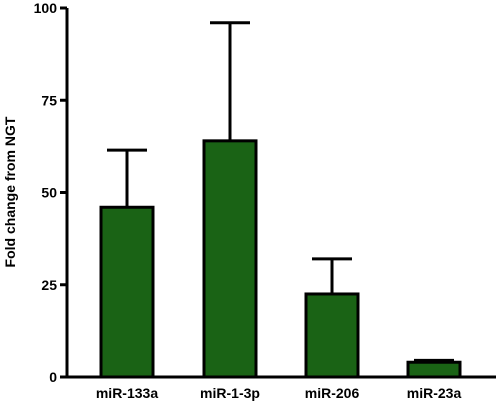 The image size is (498, 405). Describe the element at coordinates (10, 191) in the screenshot. I see `y-axis-title: Fold change from NGT` at that location.